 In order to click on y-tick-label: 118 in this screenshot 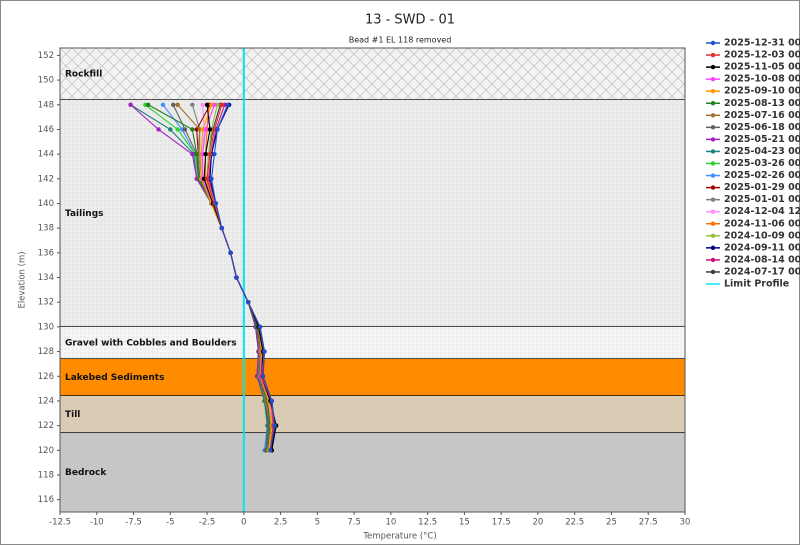, I will do `click(46, 475)`.